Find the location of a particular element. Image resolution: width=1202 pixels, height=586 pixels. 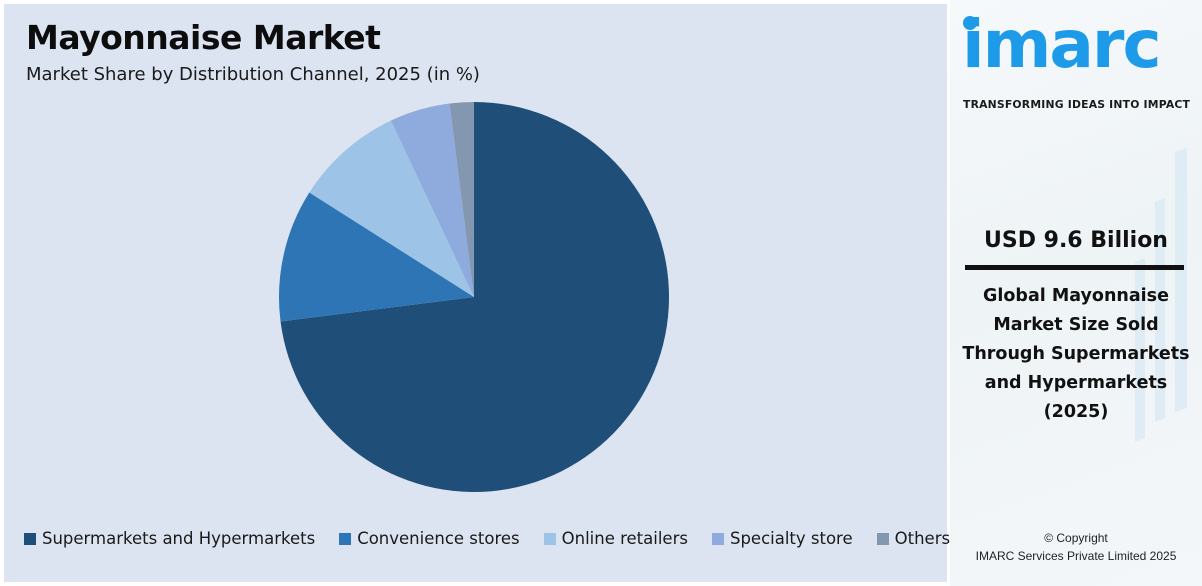

description-line: (2025) is located at coordinates (1076, 412).